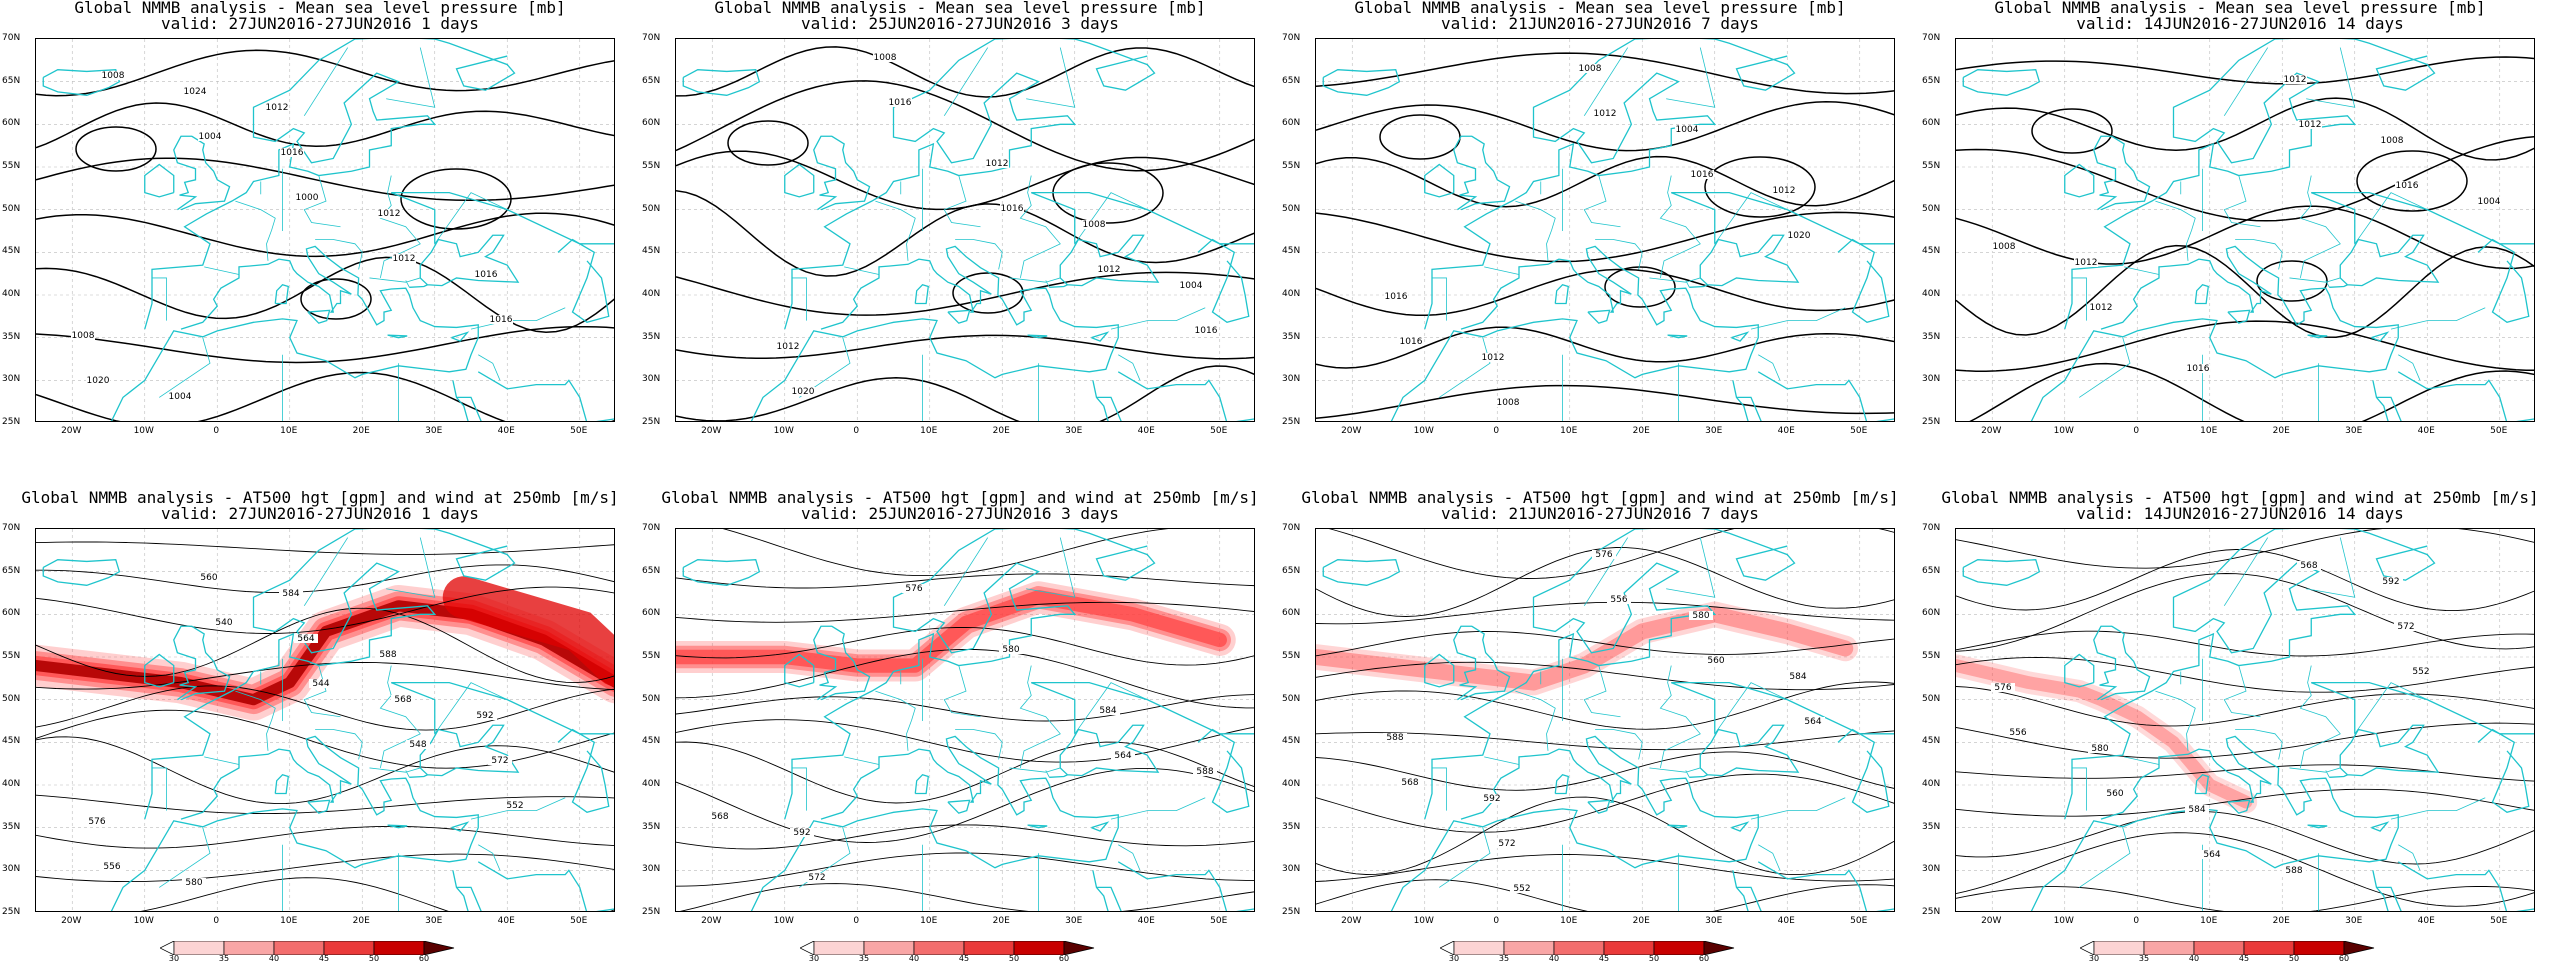 This screenshot has width=2560, height=963. Describe the element at coordinates (2198, 369) in the screenshot. I see `contour-label: 1016` at that location.